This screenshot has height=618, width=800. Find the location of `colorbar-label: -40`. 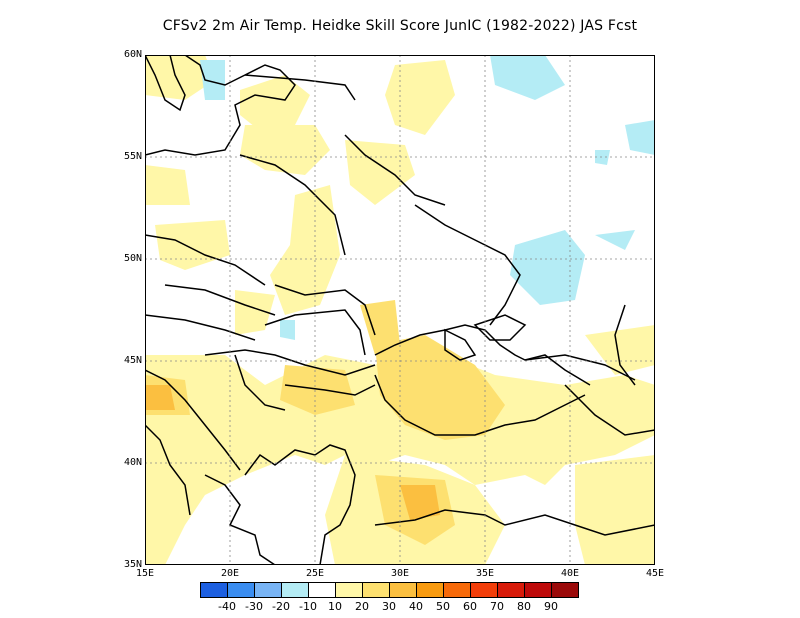

colorbar-label: -40 is located at coordinates (227, 606).